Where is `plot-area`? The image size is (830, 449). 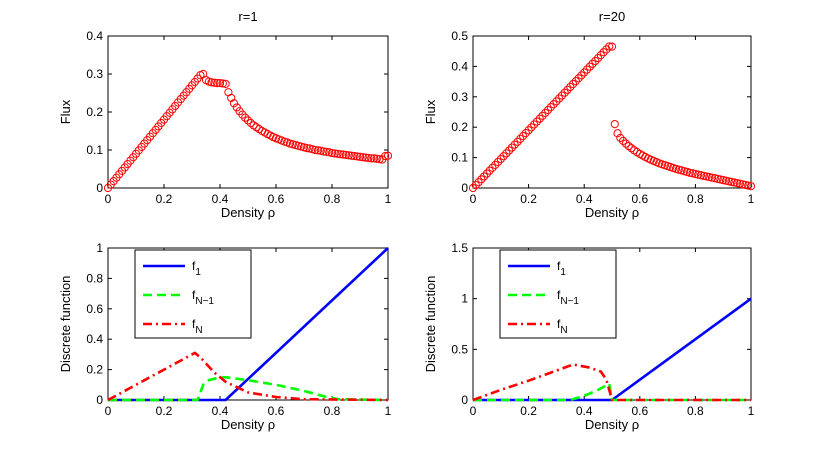 plot-area is located at coordinates (248, 112).